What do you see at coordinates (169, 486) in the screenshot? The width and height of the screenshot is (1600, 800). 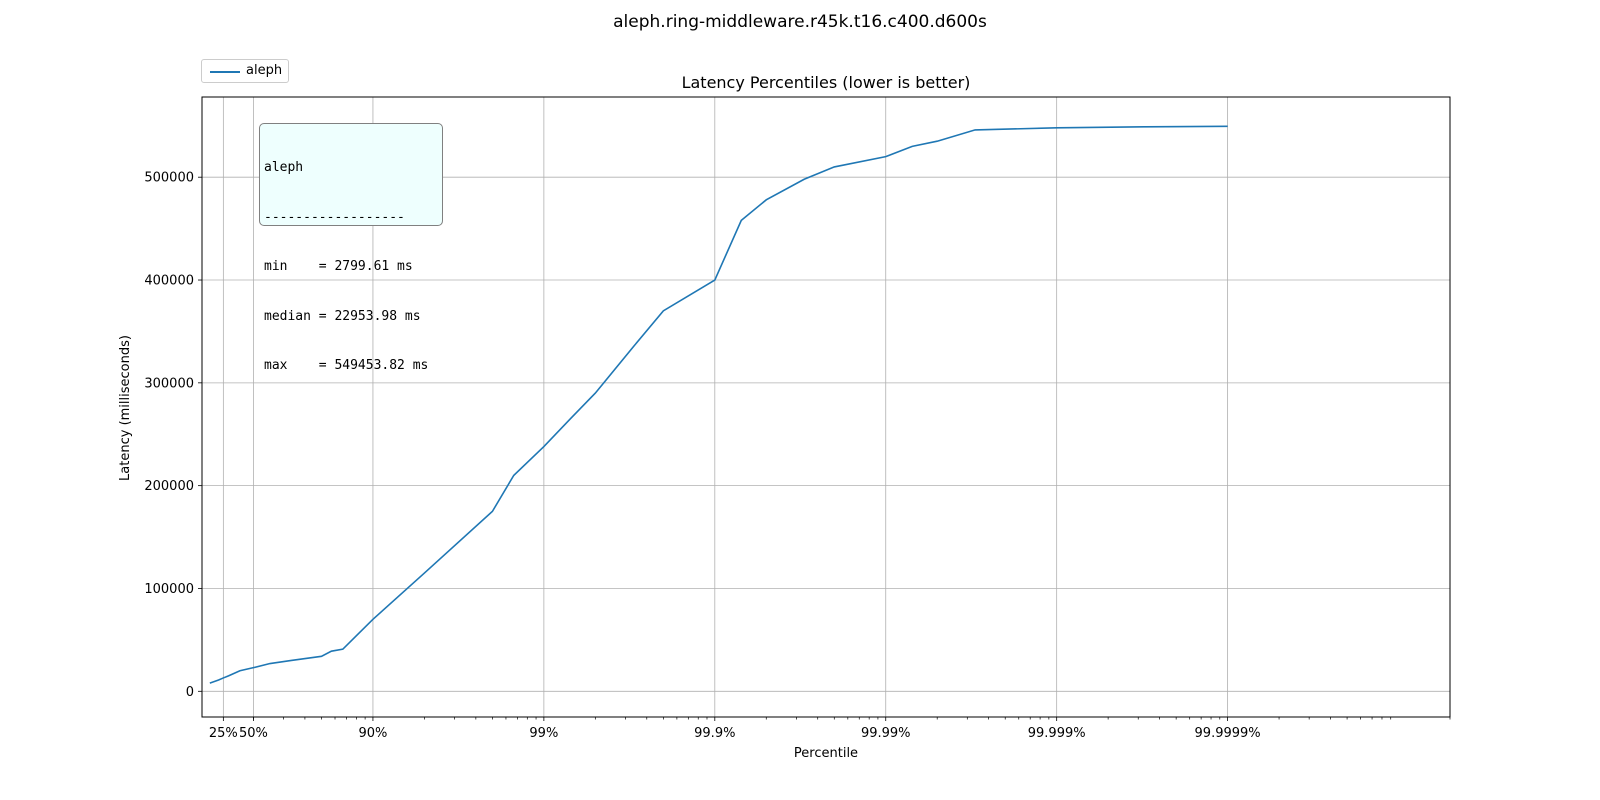 I see `y-tick-label: 200000` at bounding box center [169, 486].